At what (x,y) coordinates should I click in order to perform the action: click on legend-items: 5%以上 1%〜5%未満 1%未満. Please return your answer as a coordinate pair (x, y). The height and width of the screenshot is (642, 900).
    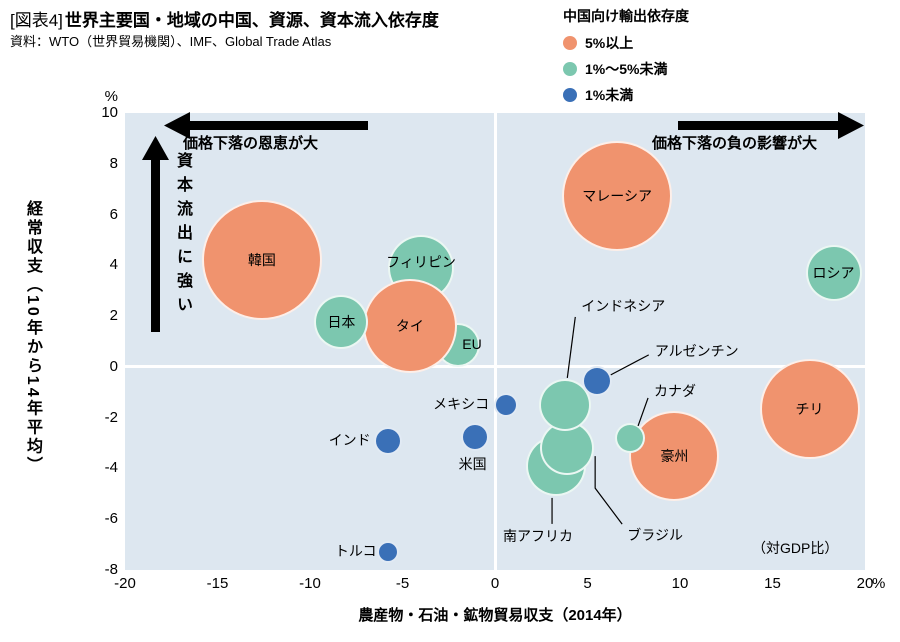
    Looking at the image, I should click on (626, 69).